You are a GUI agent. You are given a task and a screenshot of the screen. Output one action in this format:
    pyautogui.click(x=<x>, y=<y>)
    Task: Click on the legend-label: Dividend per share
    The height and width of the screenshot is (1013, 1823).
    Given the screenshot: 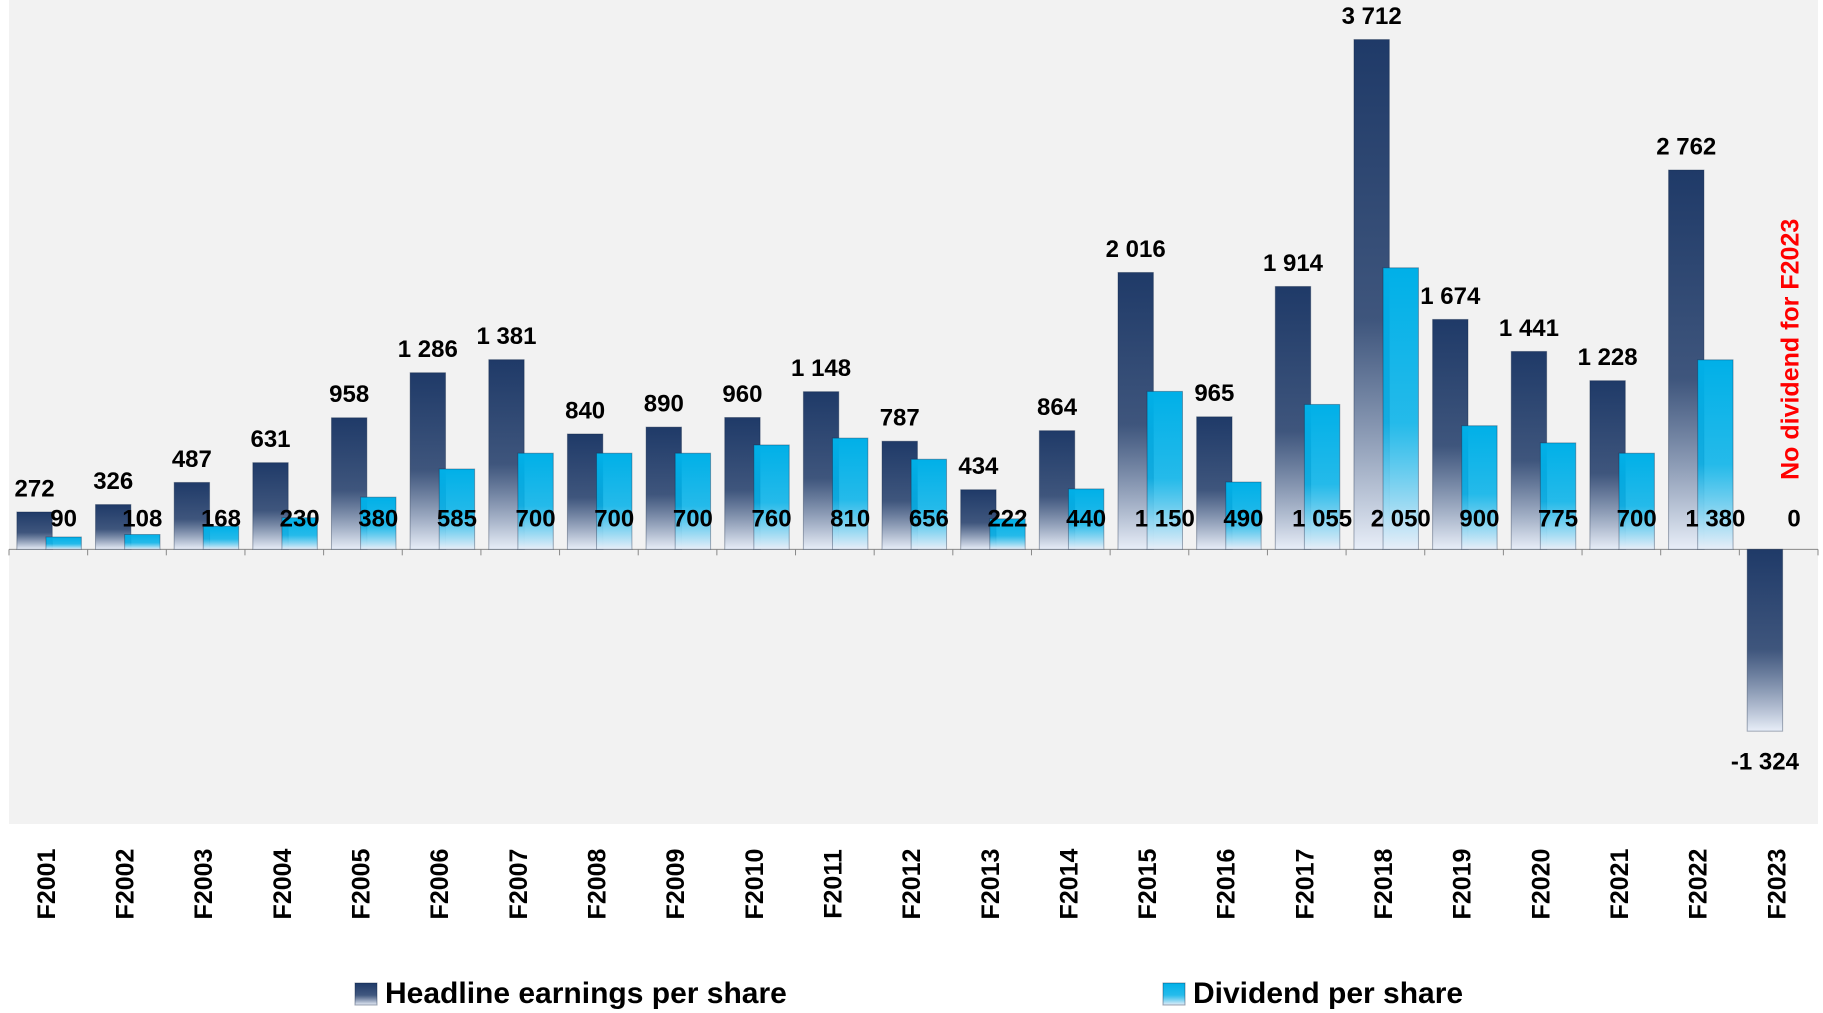 What is the action you would take?
    pyautogui.click(x=1328, y=993)
    